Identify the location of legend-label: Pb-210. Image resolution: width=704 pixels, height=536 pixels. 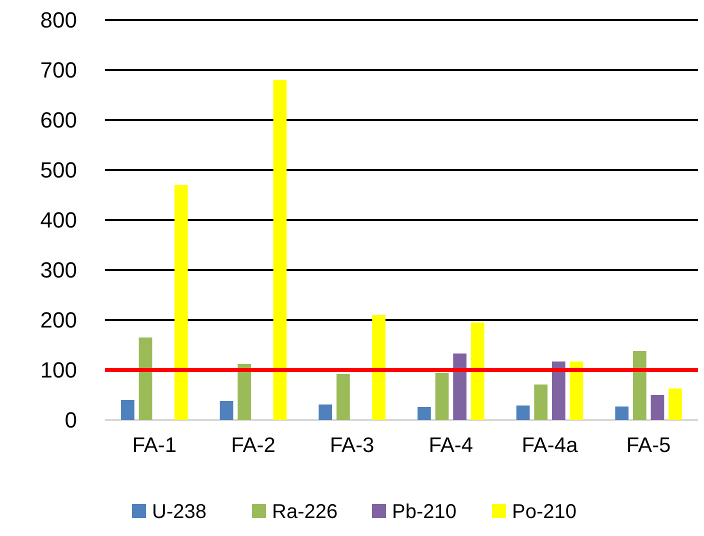
(424, 512).